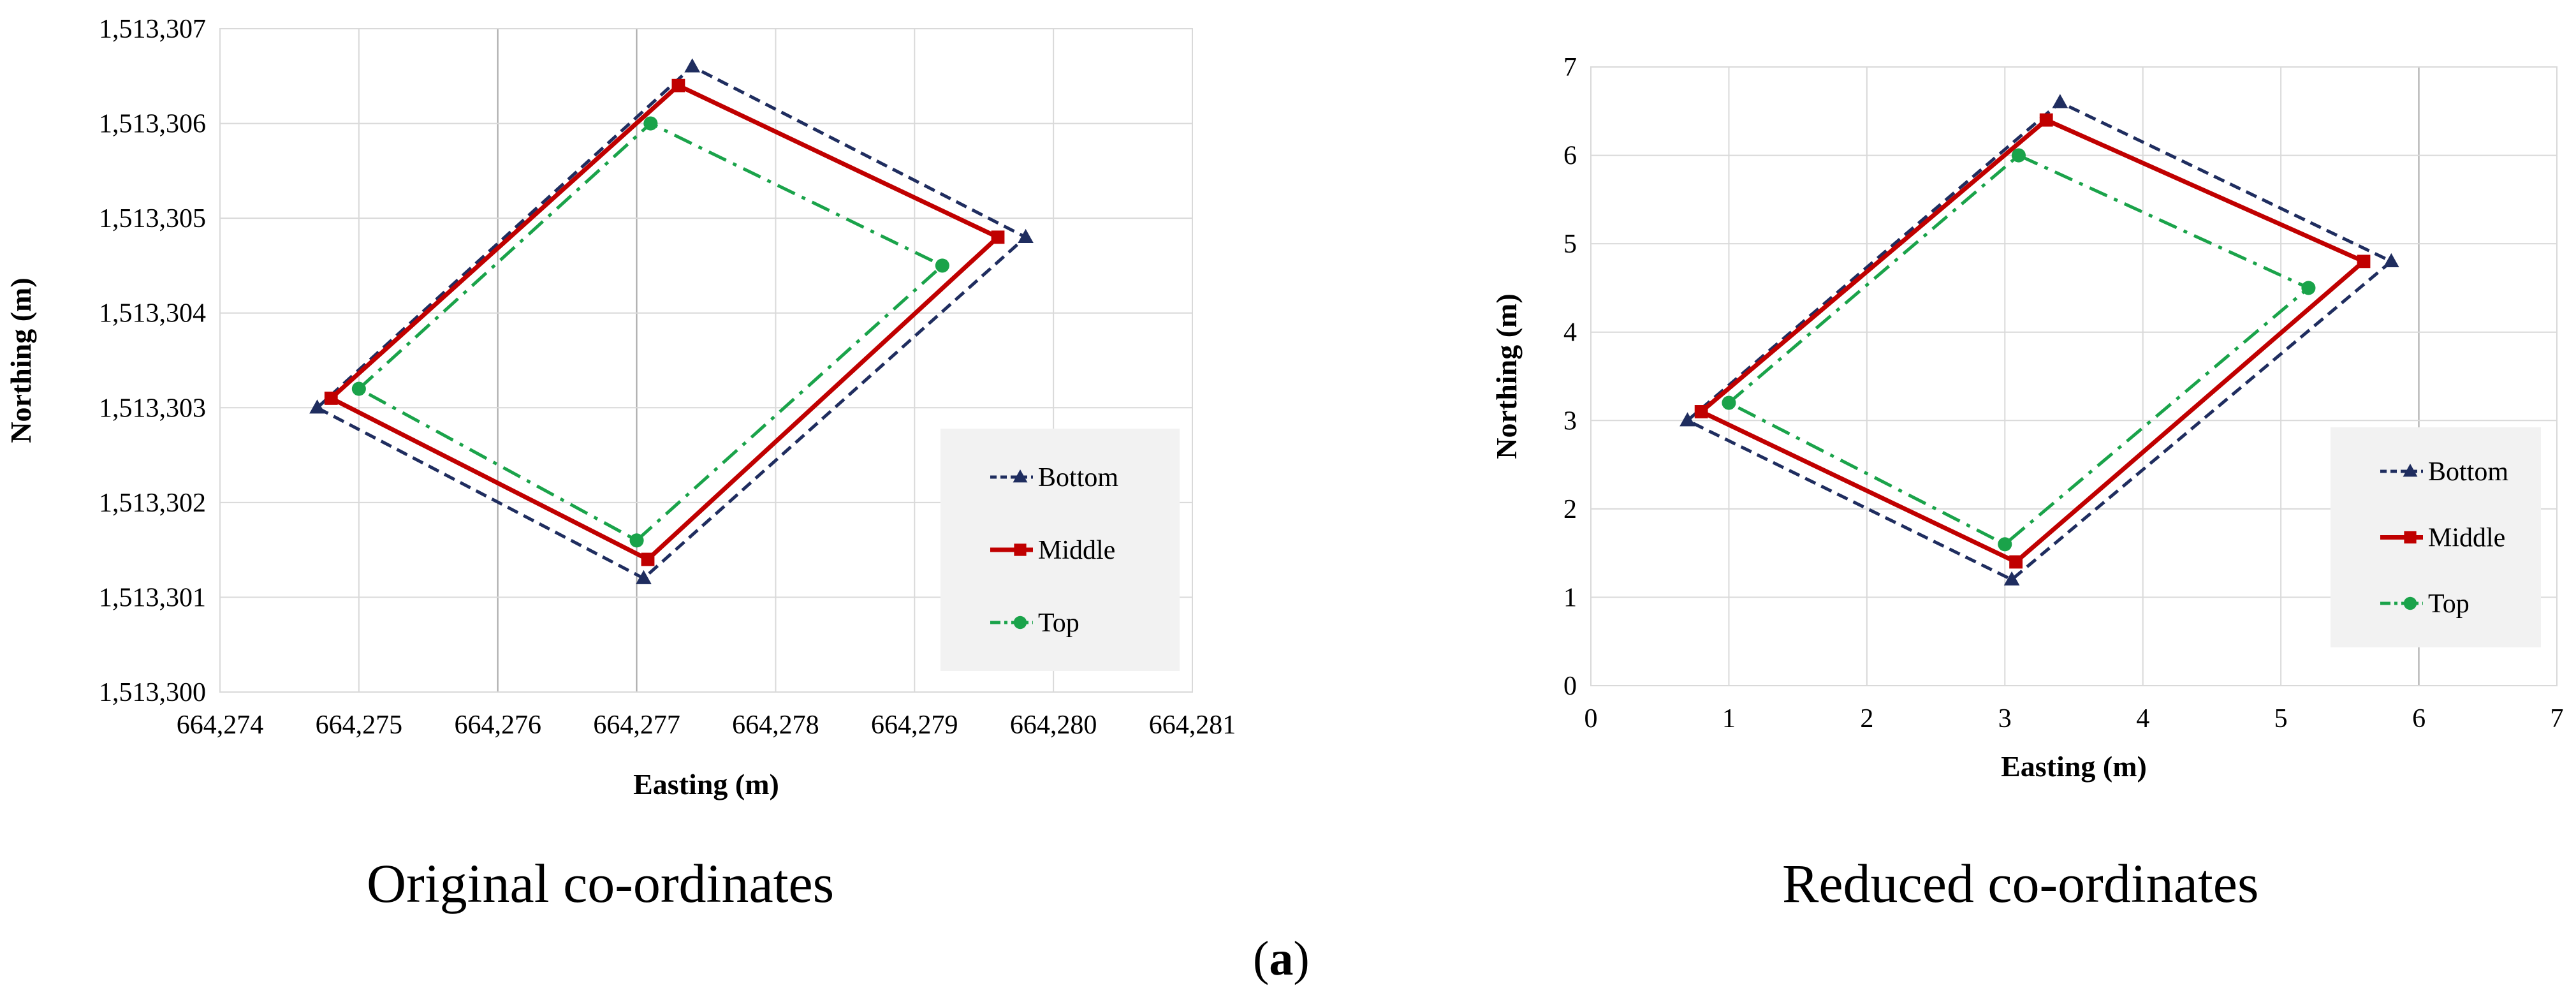 This screenshot has height=995, width=2576. What do you see at coordinates (498, 725) in the screenshot?
I see `x-tick-label: 664,276` at bounding box center [498, 725].